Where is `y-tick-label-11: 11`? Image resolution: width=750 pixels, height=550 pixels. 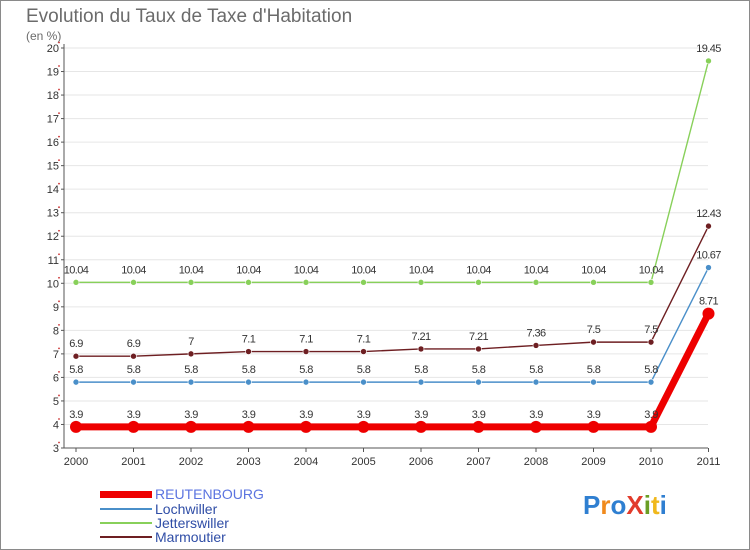 y-tick-label-11: 11 is located at coordinates (53, 261).